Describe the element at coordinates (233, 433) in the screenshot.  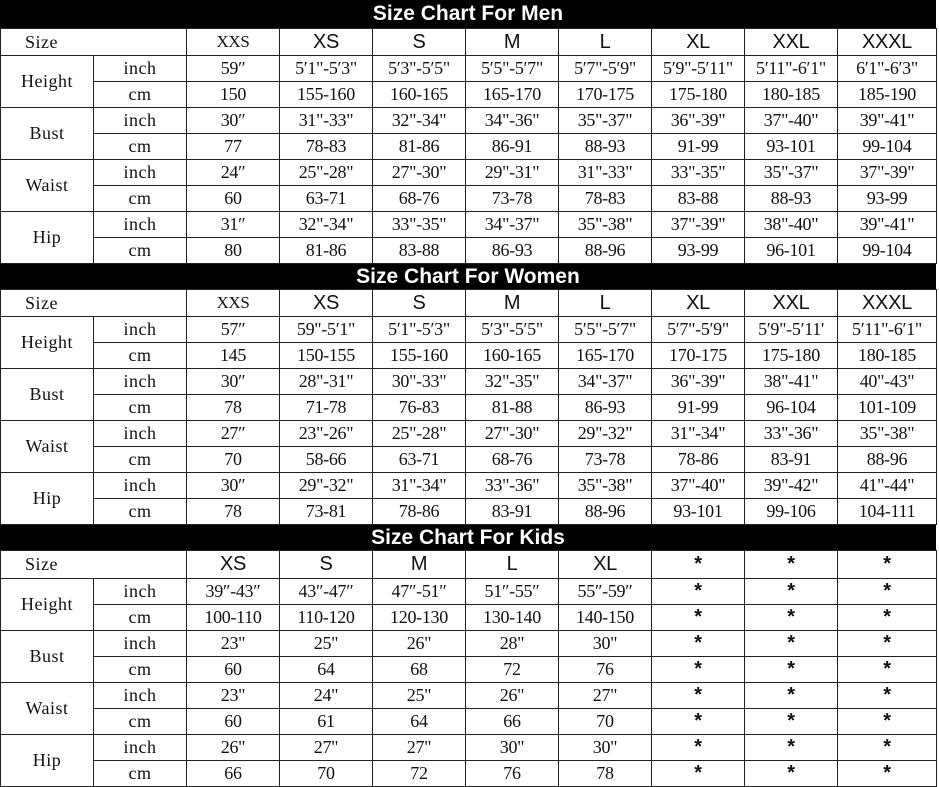
I see `value-cell: 27″` at that location.